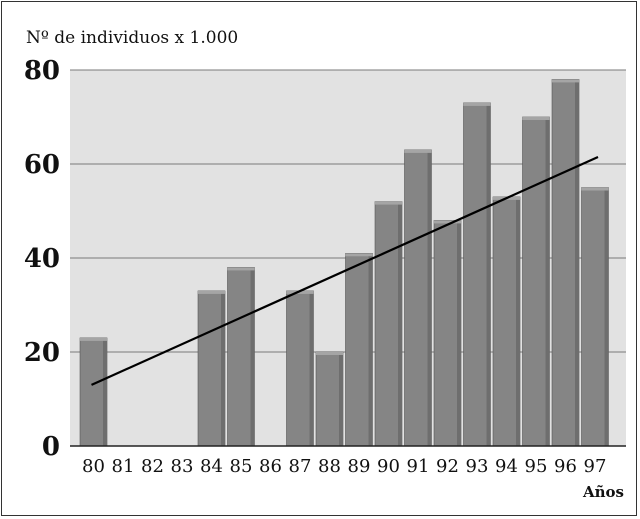 The height and width of the screenshot is (519, 640). Describe the element at coordinates (300, 466) in the screenshot. I see `x-tick-label: 87` at that location.